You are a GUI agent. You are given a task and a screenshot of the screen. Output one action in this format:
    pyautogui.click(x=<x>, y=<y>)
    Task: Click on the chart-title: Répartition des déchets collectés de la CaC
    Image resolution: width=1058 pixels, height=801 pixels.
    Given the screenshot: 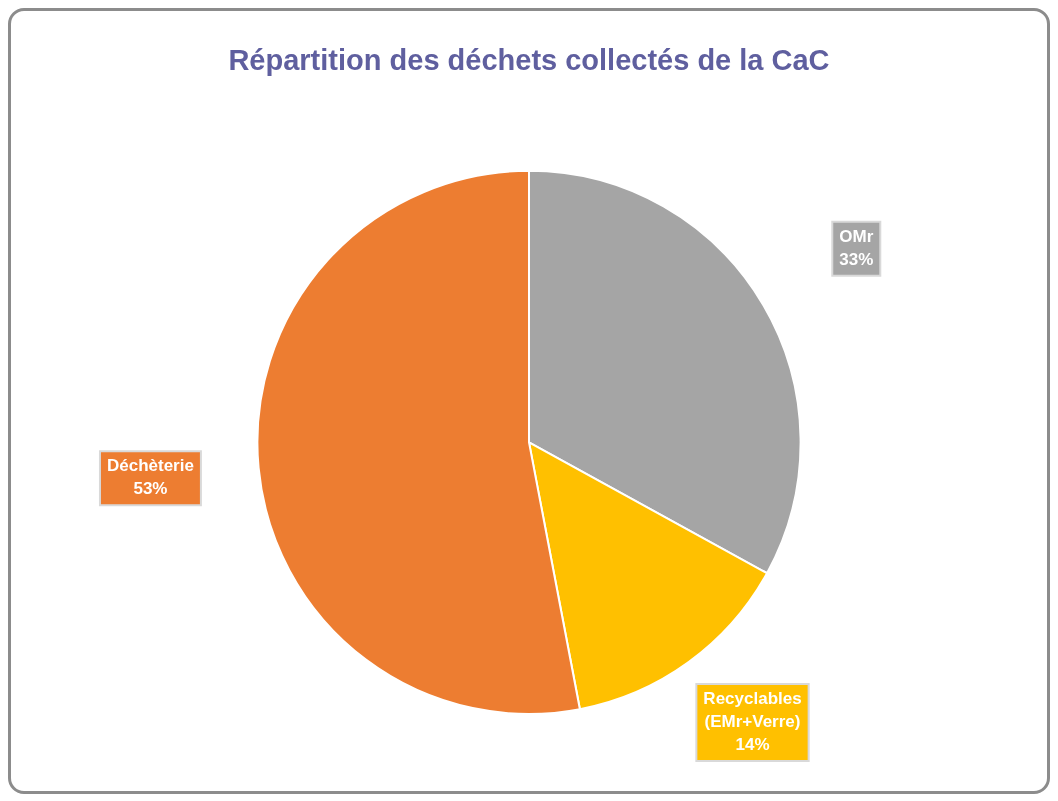 What is the action you would take?
    pyautogui.click(x=529, y=60)
    